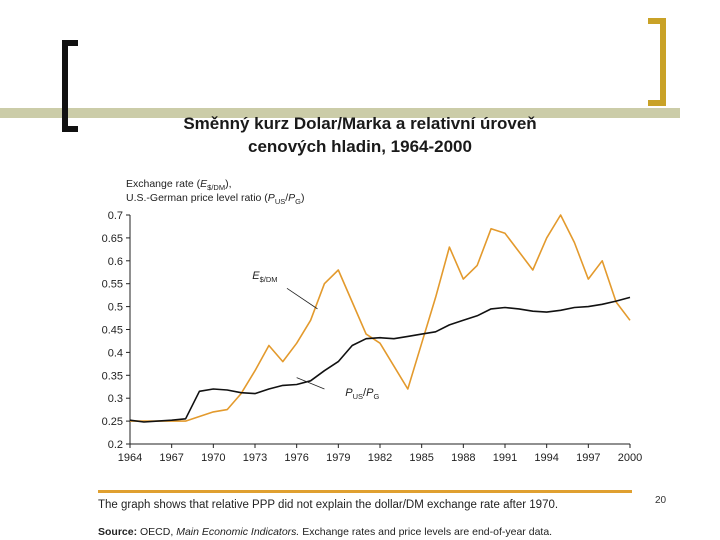 The width and height of the screenshot is (720, 540). What do you see at coordinates (70, 129) in the screenshot?
I see `left-bracket-bottom` at bounding box center [70, 129].